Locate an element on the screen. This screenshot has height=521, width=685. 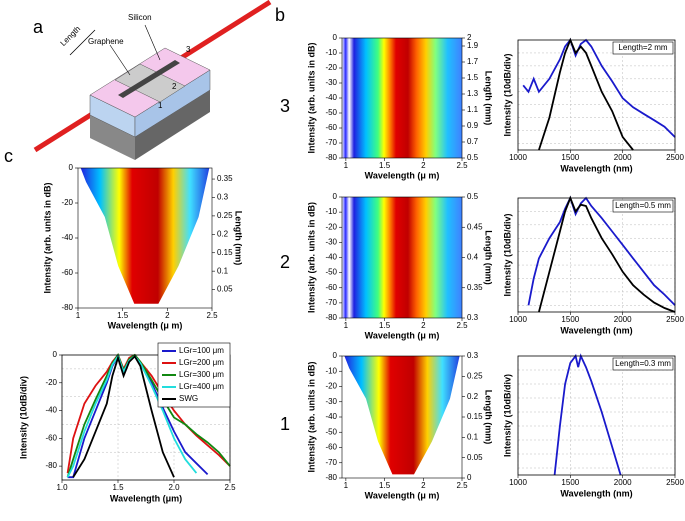
annotation-box is located at coordinates (643, 206).